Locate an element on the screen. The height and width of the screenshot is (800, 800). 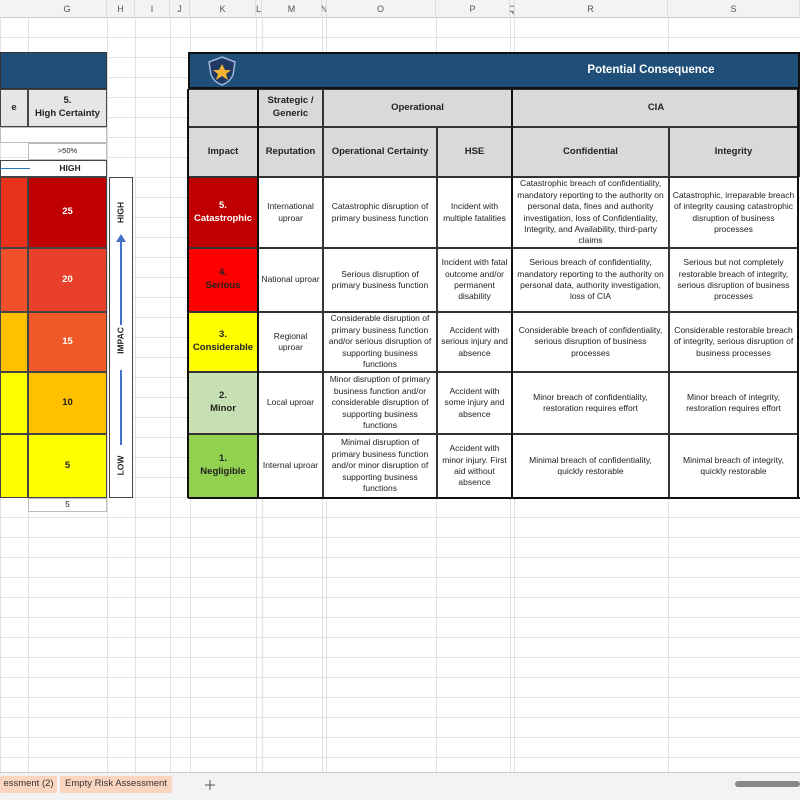
group-header: CIA is located at coordinates (656, 108).